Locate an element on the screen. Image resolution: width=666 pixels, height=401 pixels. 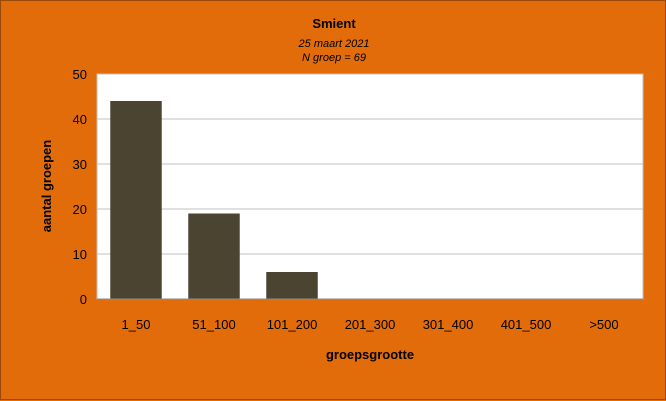
chart-subtitle-date: 25 maart 2021 is located at coordinates (334, 44).